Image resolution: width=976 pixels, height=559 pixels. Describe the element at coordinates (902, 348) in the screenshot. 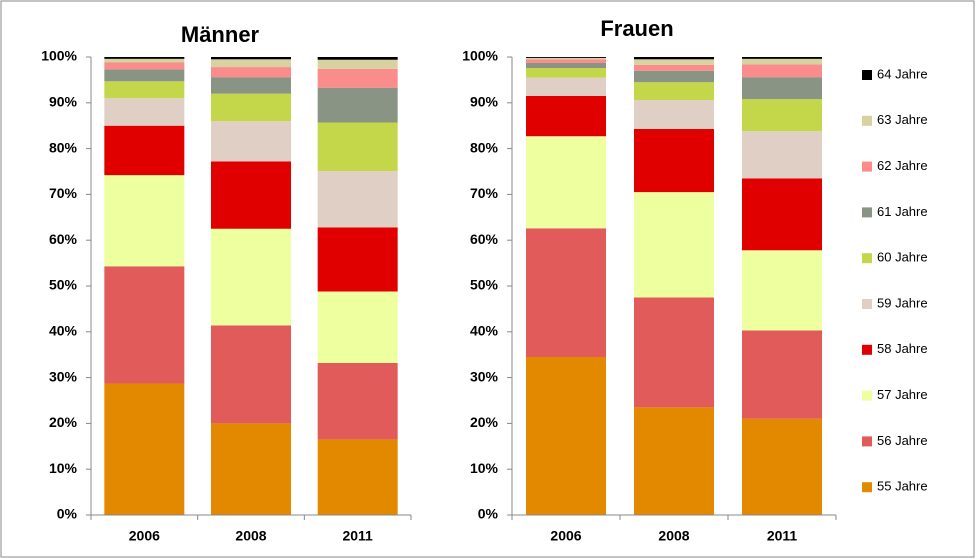

I see `legend-label: 58 Jahre` at that location.